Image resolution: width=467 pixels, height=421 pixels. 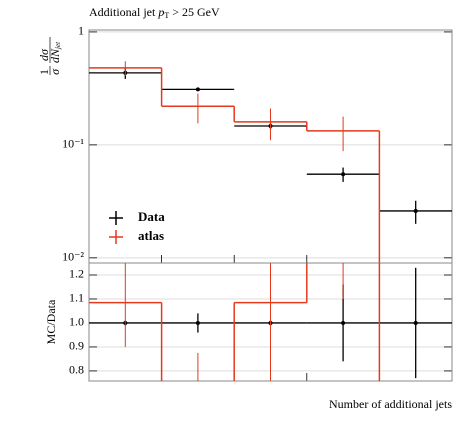 What do you see at coordinates (194, 12) in the screenshot?
I see `title-cut: > 25 GeV` at bounding box center [194, 12].